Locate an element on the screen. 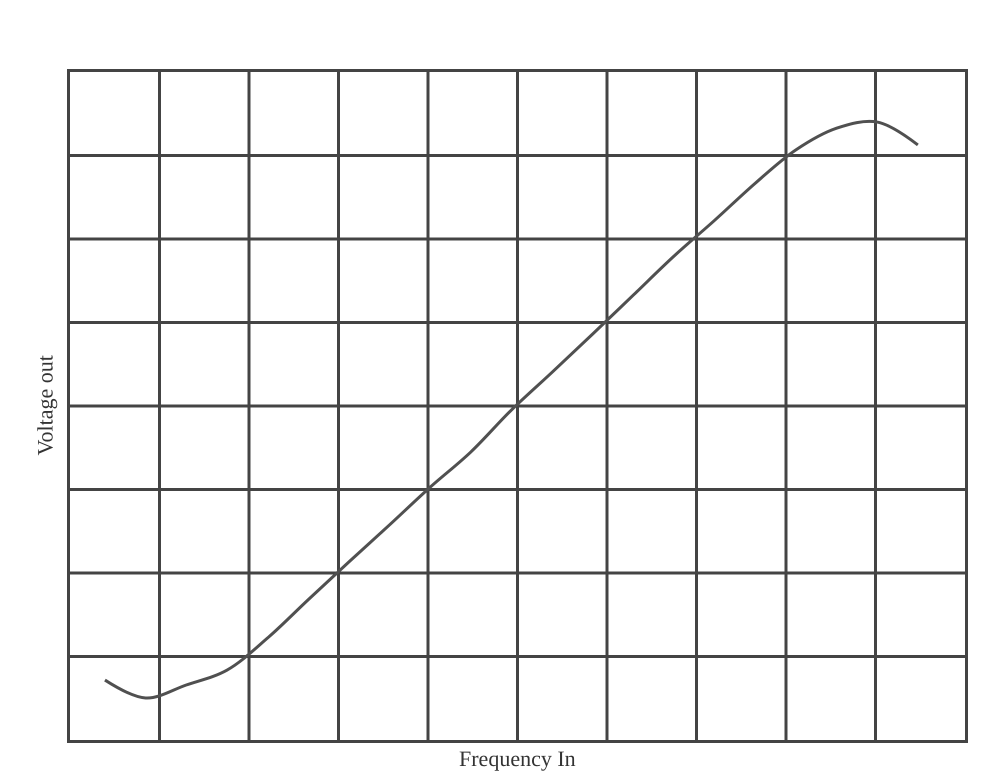 The image size is (1000, 771). x-axis-title: Frequency In is located at coordinates (517, 758).